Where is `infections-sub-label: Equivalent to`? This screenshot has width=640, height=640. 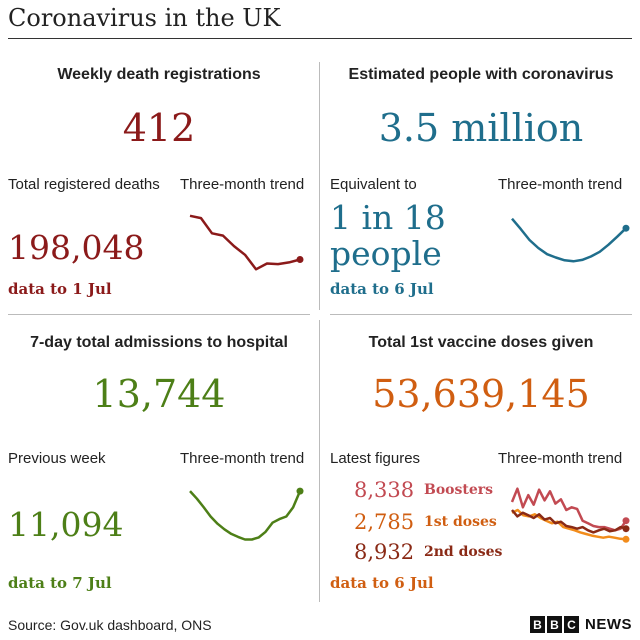
infections-sub-label: Equivalent to is located at coordinates (373, 184).